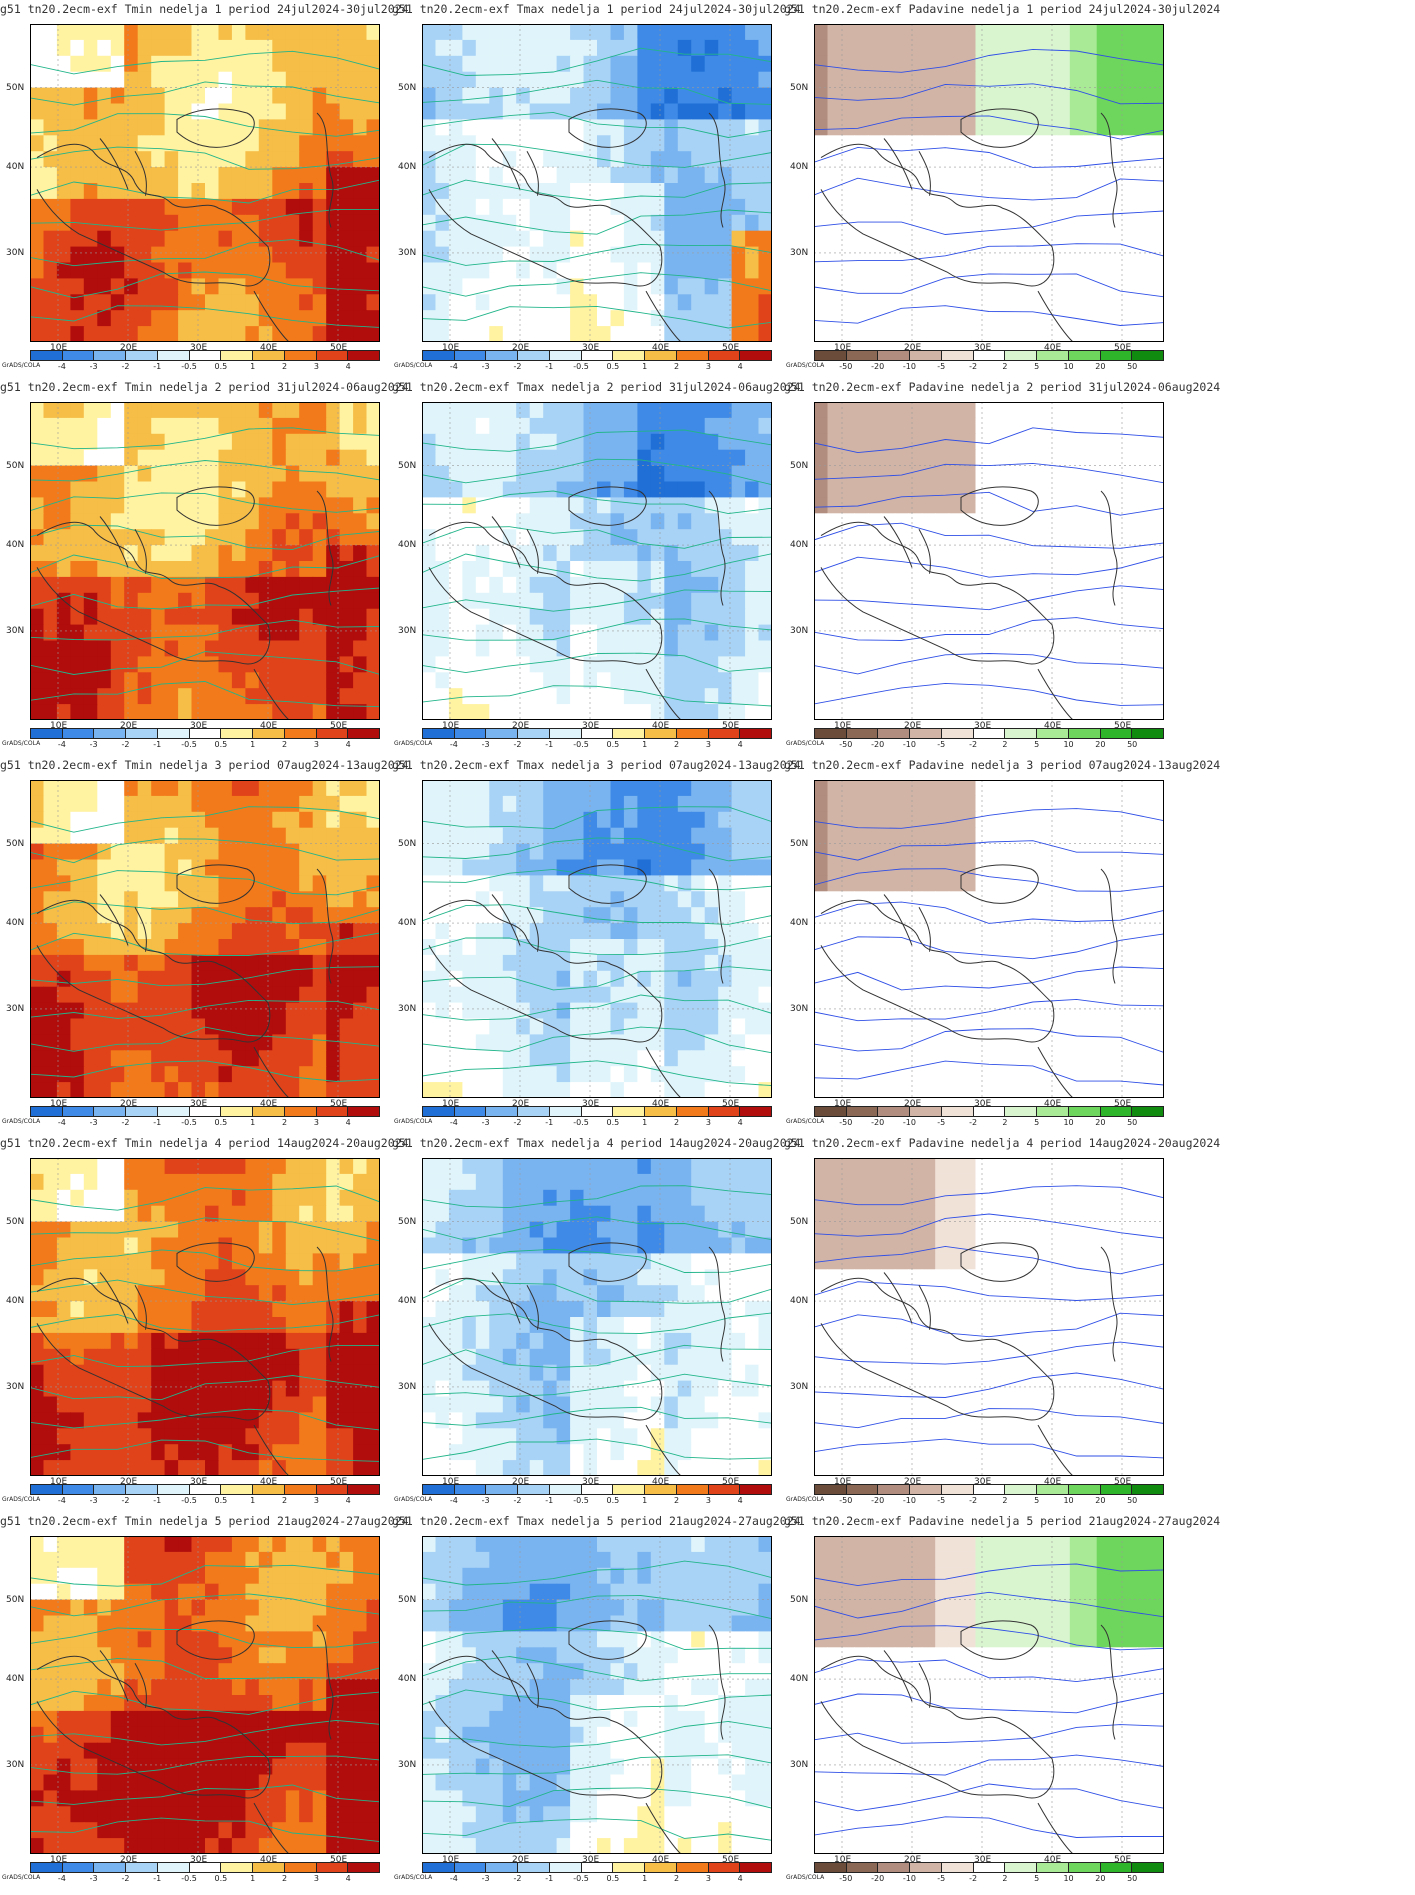 The height and width of the screenshot is (1895, 1415). I want to click on longitude-label: 50E, so click(1123, 726).